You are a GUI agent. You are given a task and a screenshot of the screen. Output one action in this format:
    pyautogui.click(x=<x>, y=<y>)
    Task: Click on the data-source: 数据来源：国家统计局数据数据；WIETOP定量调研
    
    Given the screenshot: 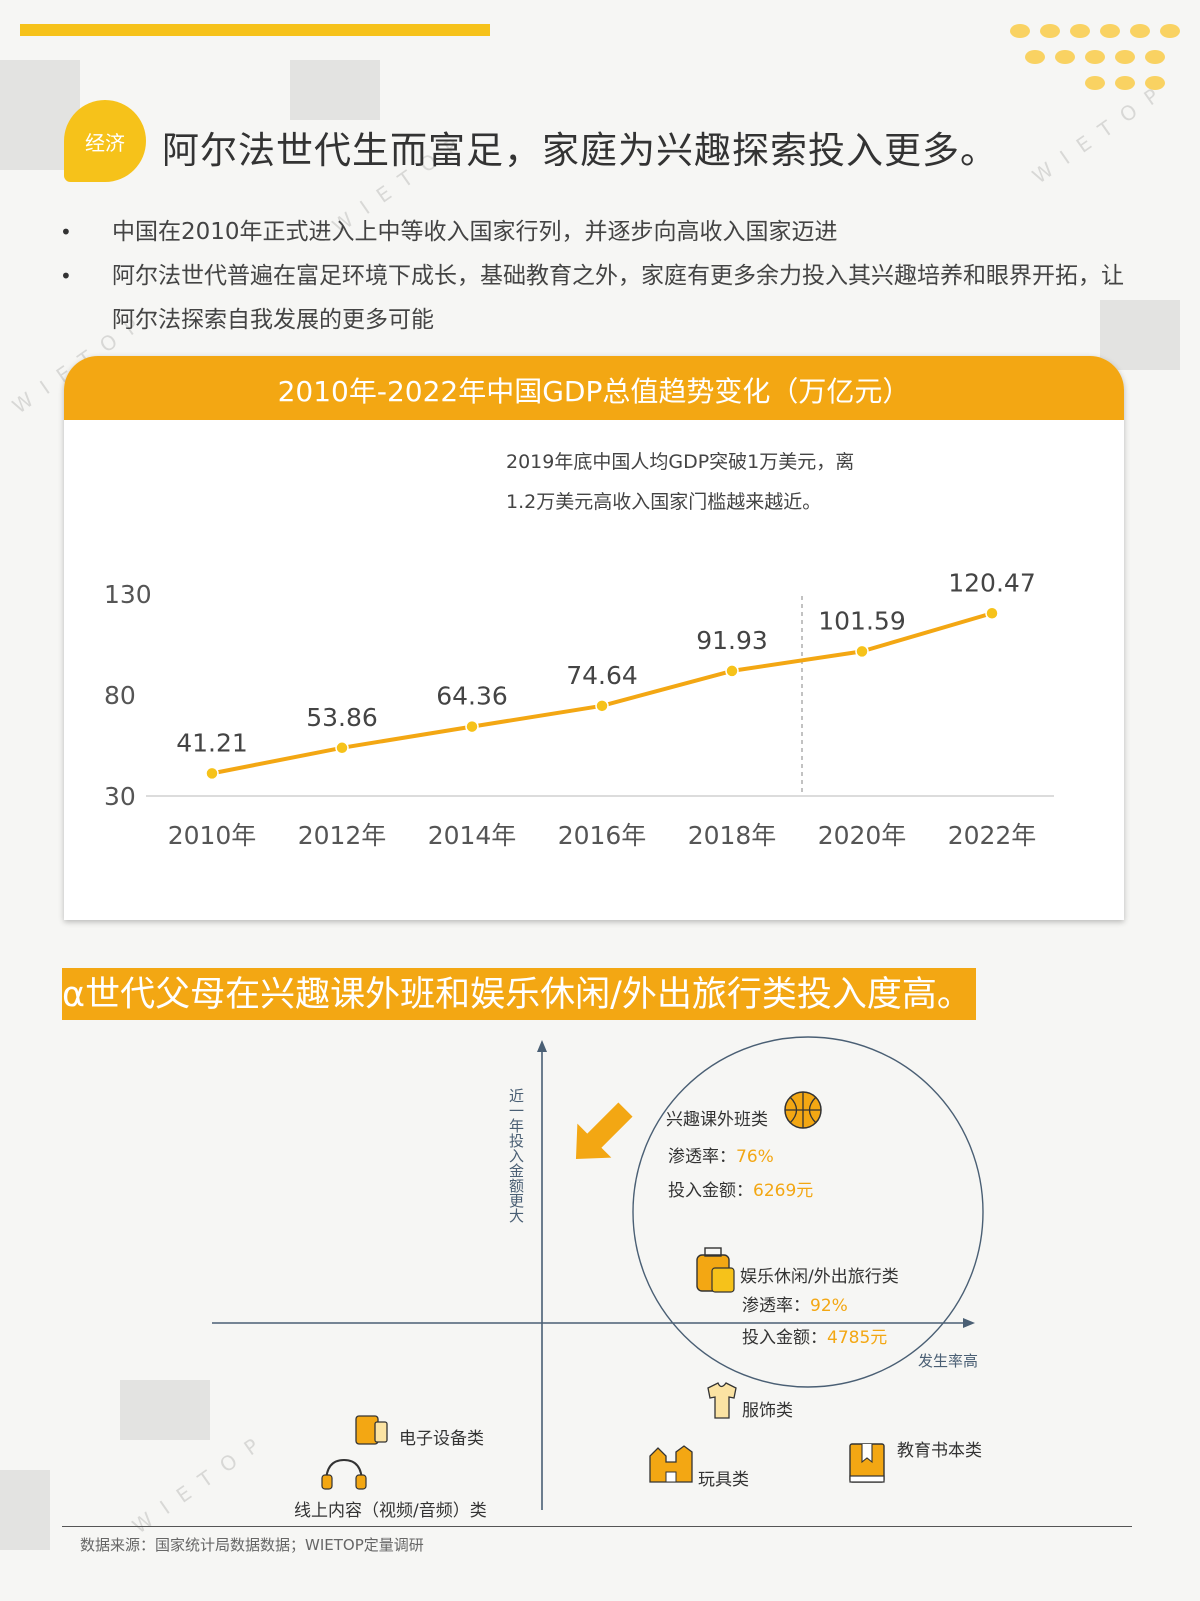 What is the action you would take?
    pyautogui.click(x=252, y=1545)
    